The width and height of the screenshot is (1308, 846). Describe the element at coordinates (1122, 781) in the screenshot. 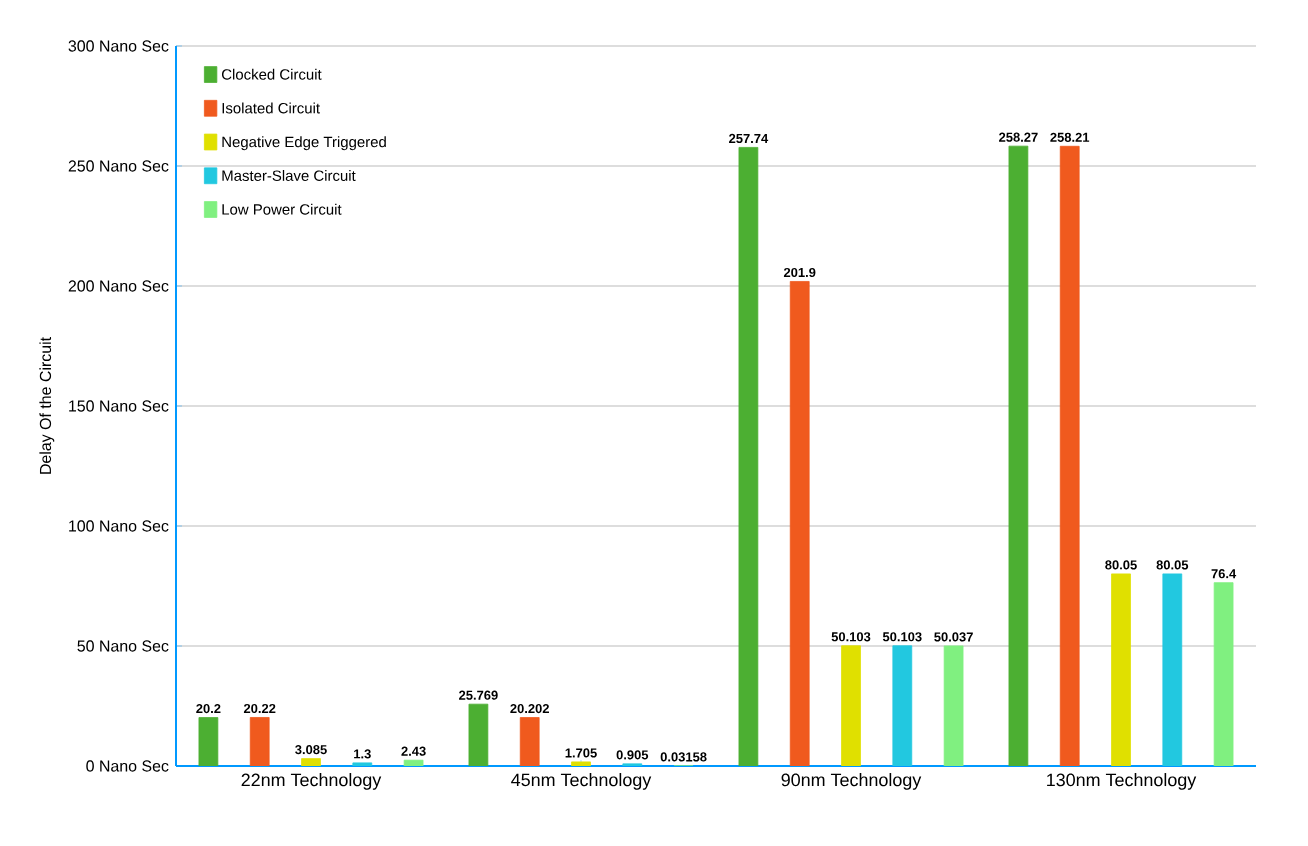

I see `x-tick-label: 130nm Technology` at that location.